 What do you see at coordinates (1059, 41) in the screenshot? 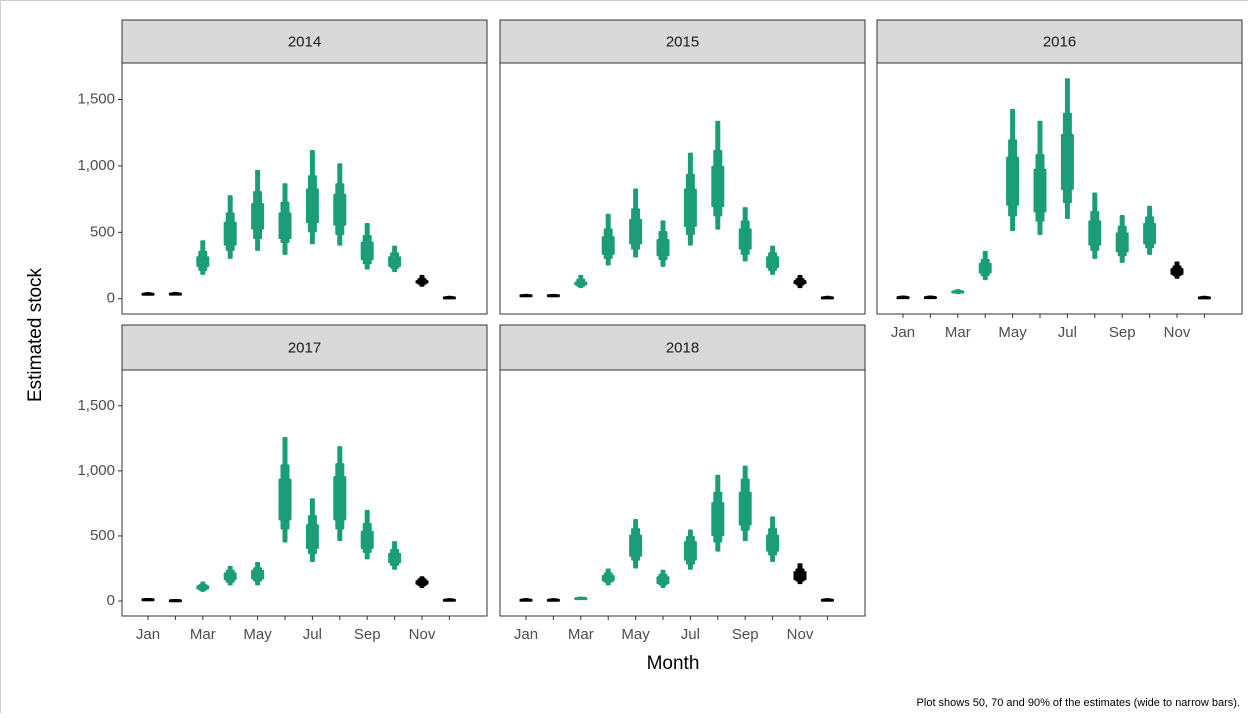
I see `facet-title: 2016` at bounding box center [1059, 41].